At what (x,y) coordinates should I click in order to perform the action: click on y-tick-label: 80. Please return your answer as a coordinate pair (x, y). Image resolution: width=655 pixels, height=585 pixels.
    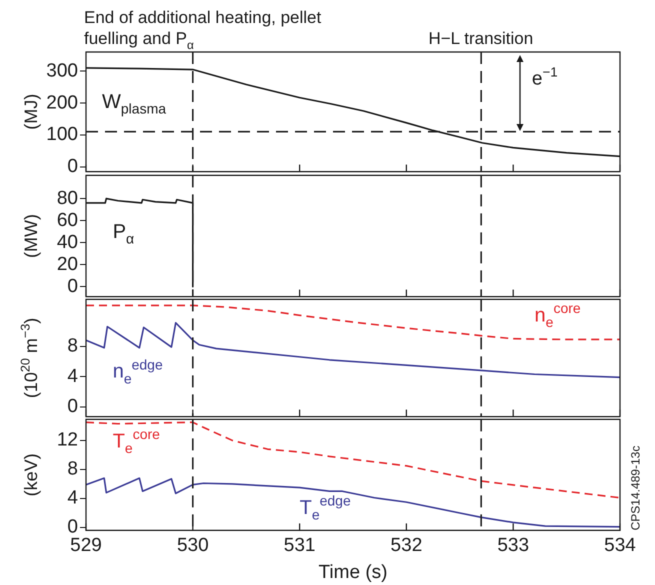
    Looking at the image, I should click on (67, 198).